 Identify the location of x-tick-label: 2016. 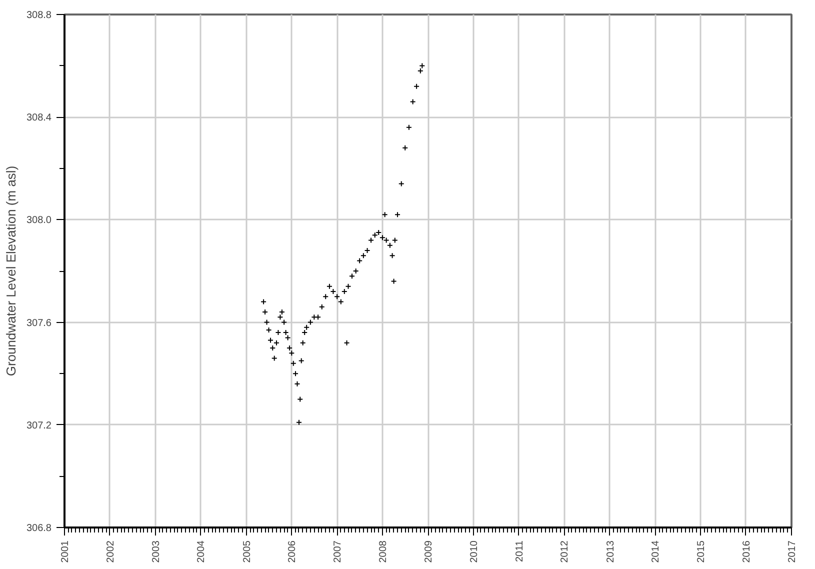
(746, 551).